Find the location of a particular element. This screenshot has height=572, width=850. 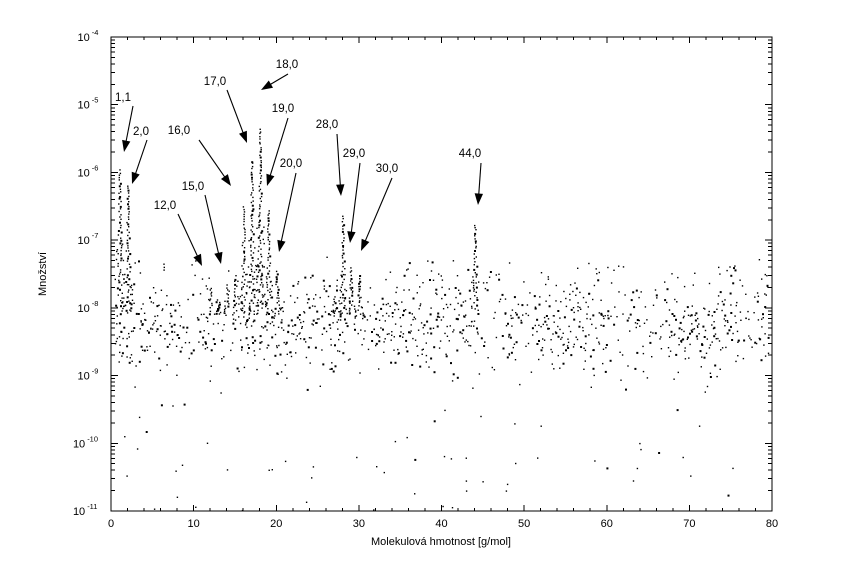

y-tick-label-mantissa: 10 is located at coordinates (84, 309).